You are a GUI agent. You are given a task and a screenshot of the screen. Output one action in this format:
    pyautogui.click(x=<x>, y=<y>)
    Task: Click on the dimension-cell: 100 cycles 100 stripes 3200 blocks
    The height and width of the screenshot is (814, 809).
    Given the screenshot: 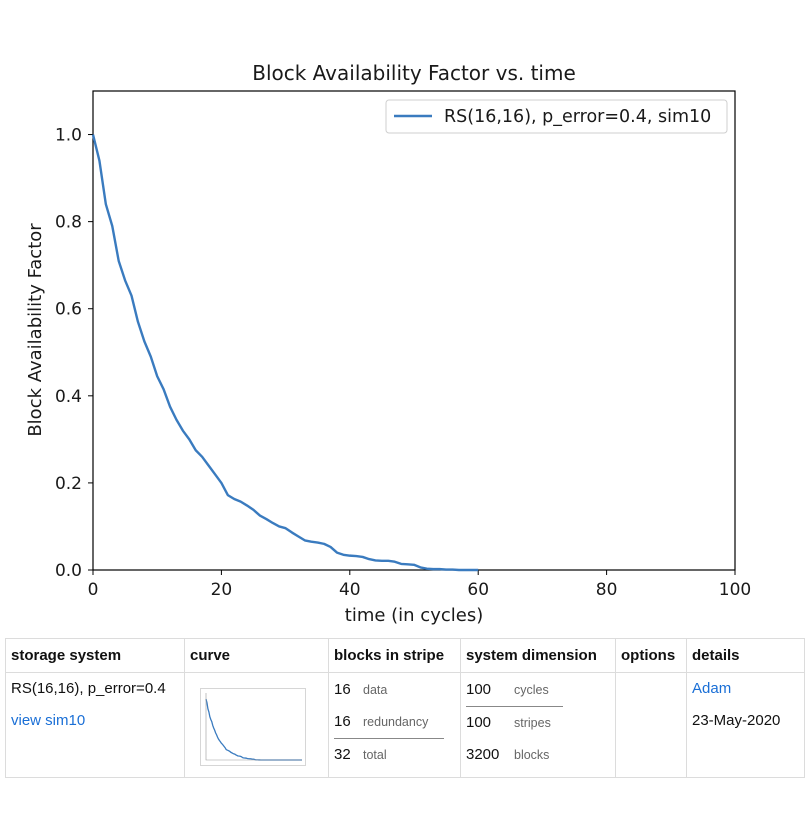 What is the action you would take?
    pyautogui.click(x=538, y=725)
    